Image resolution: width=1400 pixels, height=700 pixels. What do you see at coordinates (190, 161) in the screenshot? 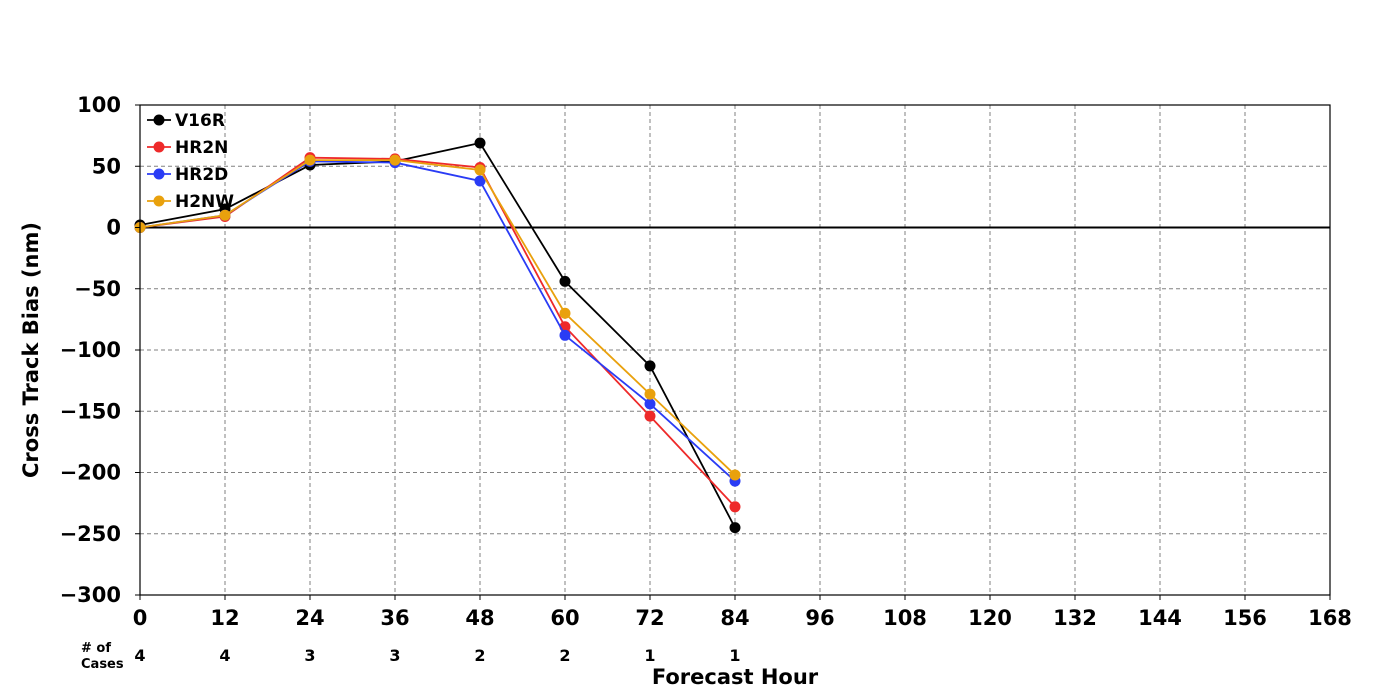
I see `legend: V16R HR2N HR2D H2NW` at bounding box center [190, 161].